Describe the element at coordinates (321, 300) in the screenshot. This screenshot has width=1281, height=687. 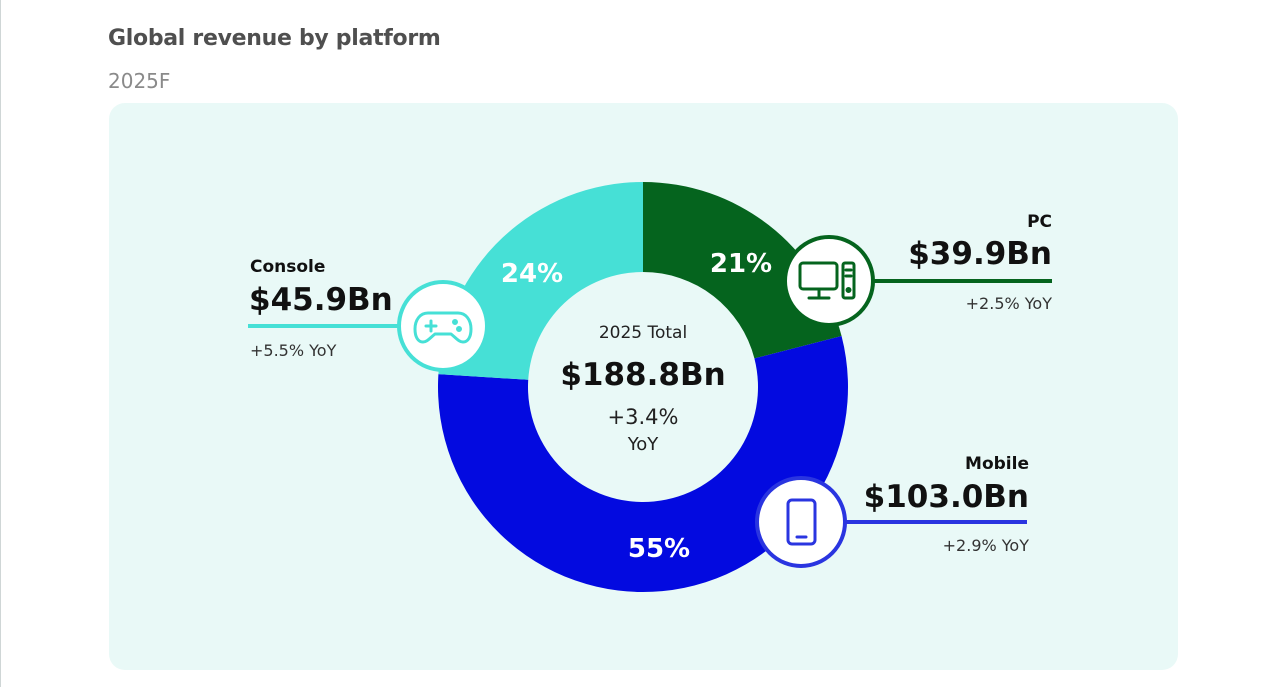
I see `console-value: $45.9Bn` at that location.